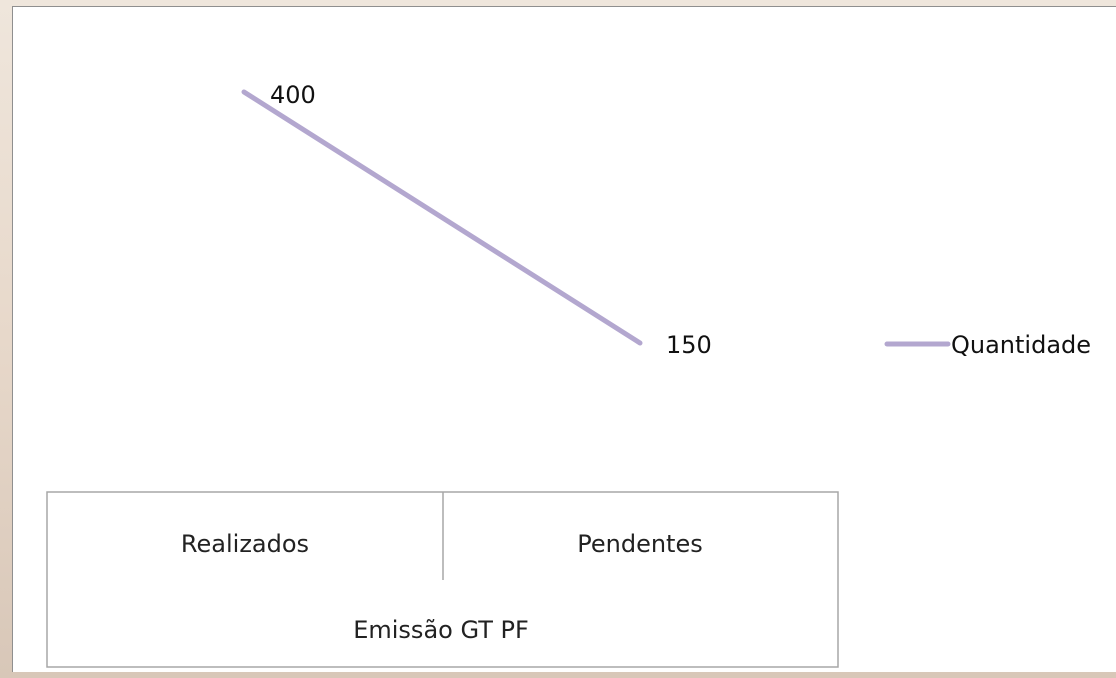 Image resolution: width=1116 pixels, height=678 pixels. I want to click on data-label-pendentes: 150, so click(689, 345).